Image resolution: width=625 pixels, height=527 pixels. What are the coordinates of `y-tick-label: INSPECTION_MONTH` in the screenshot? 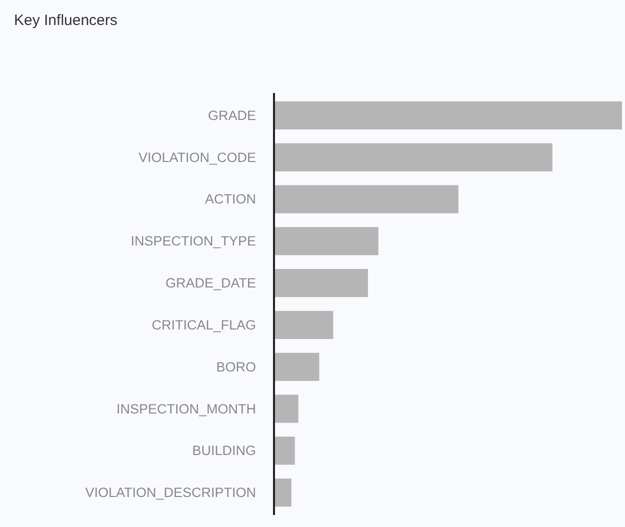 It's located at (186, 408).